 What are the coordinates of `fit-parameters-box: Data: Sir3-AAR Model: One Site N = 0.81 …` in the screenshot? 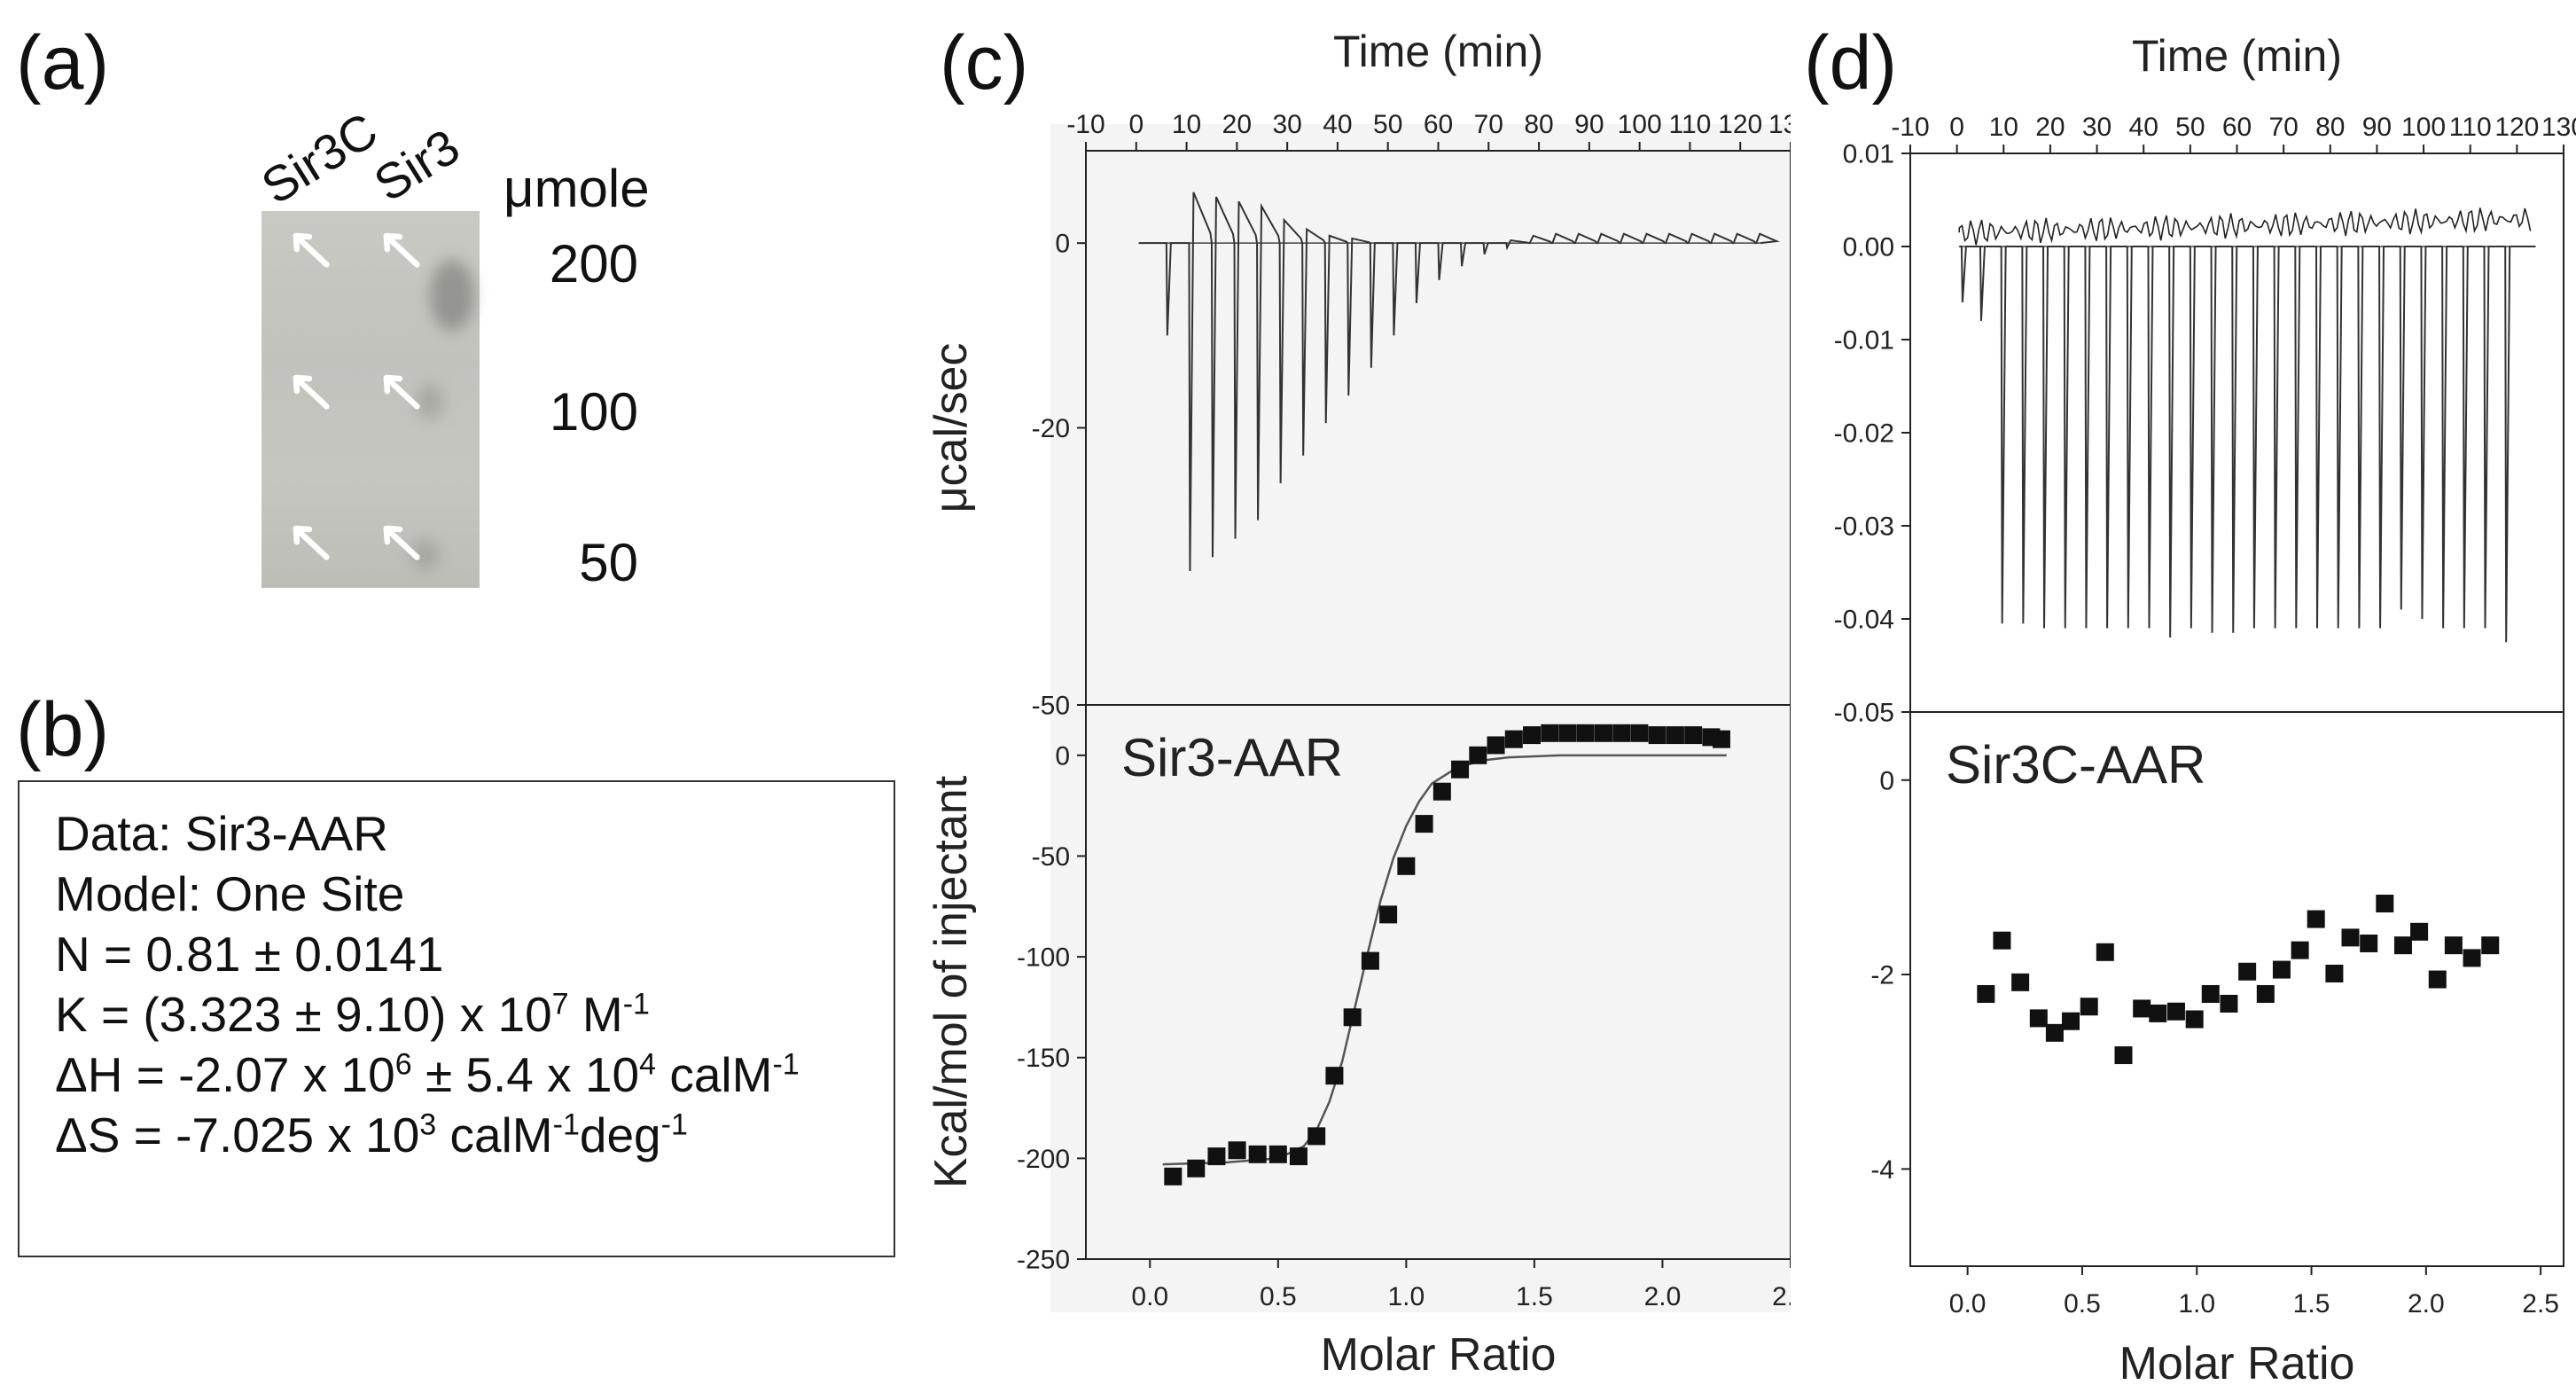 It's located at (457, 1018).